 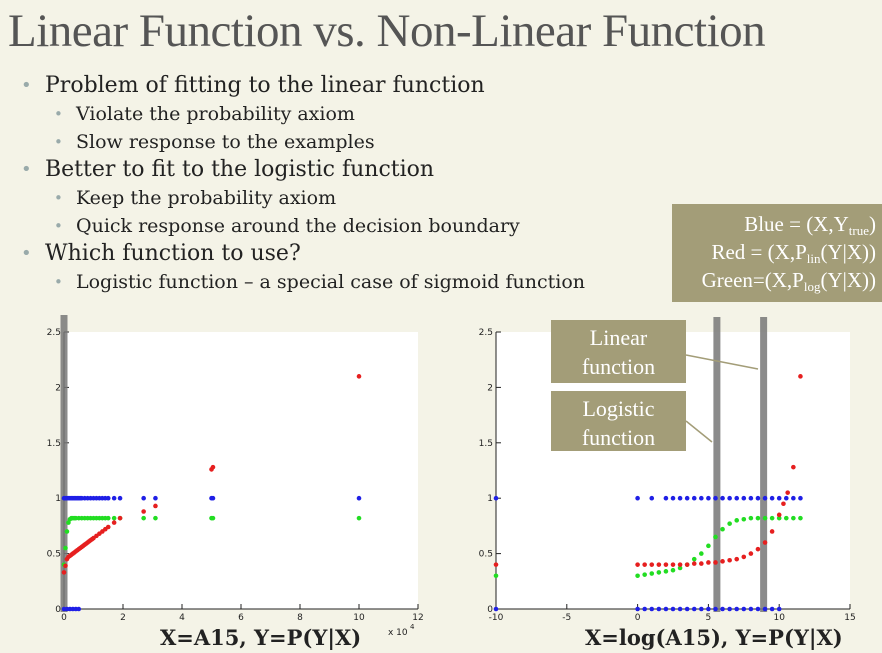 I want to click on legend-red: Red = (X,Plin(Y|X)), so click(x=793, y=253).